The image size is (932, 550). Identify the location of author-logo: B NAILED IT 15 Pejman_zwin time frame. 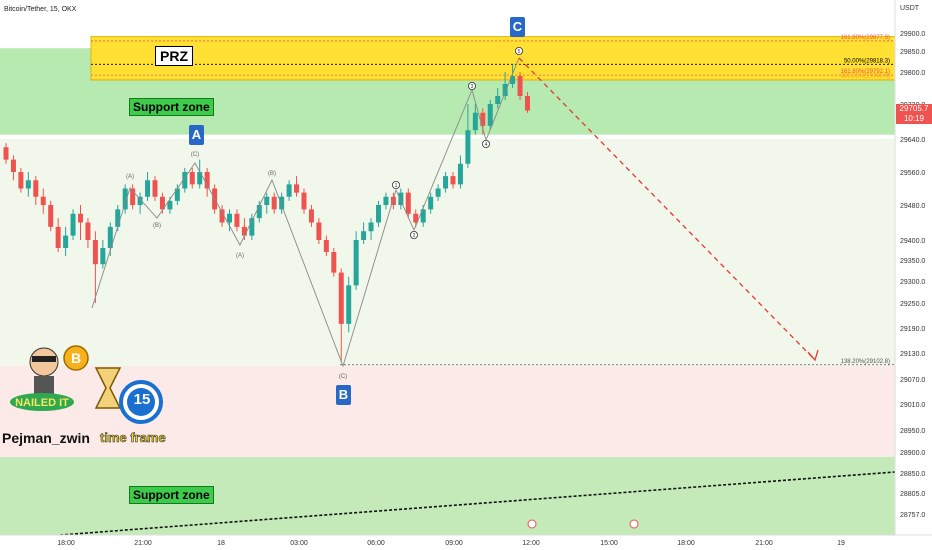
(88, 395).